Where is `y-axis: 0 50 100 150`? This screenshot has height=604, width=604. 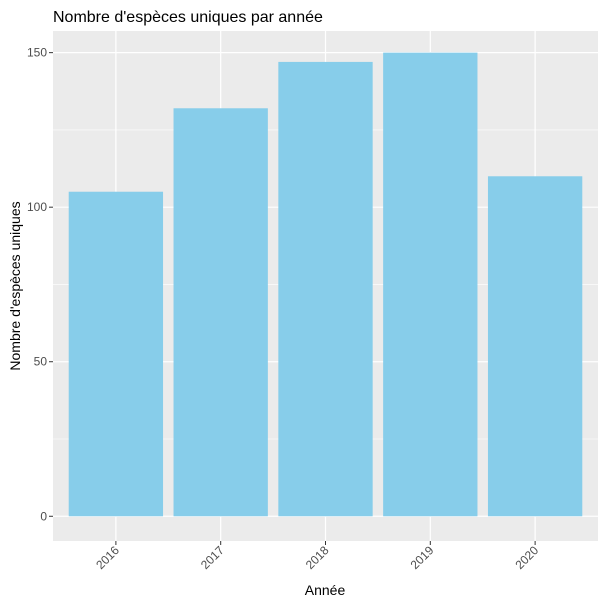
y-axis: 0 50 100 150 is located at coordinates (40, 284).